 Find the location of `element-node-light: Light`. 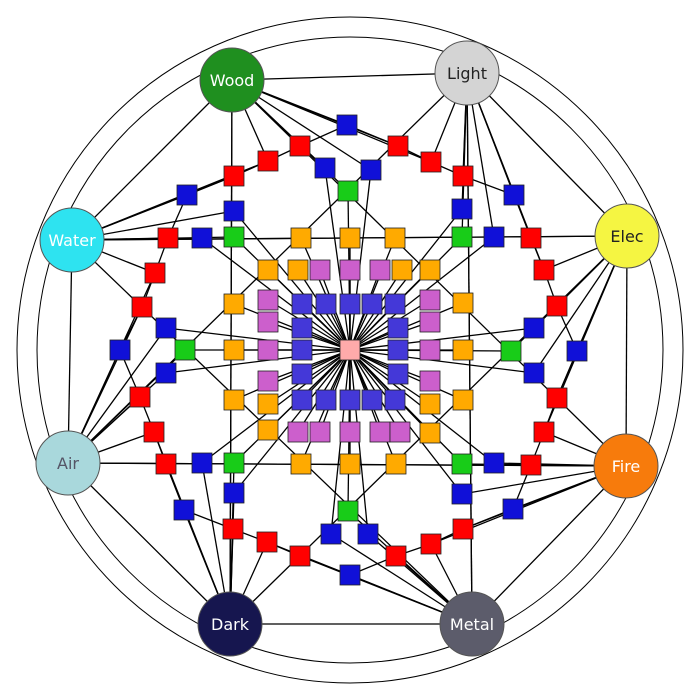

element-node-light: Light is located at coordinates (467, 73).